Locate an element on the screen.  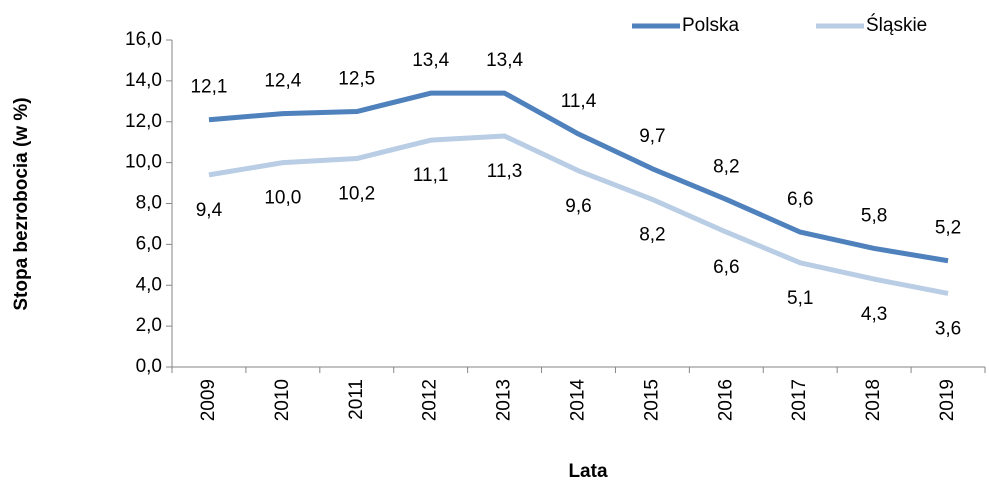
y-axis-title: Stopa bezrobocia (w %) is located at coordinates (21, 203).